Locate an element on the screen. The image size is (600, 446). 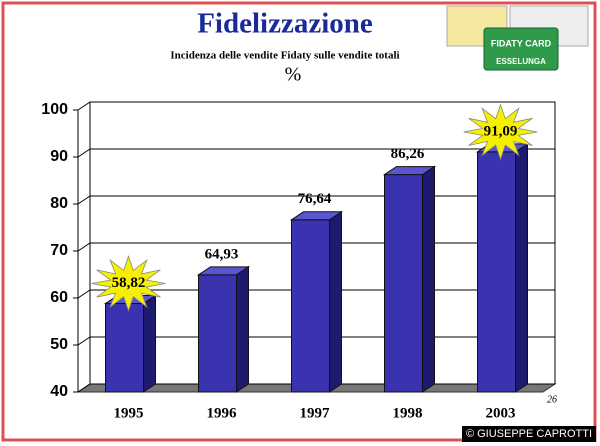
y-tick-label: 40 is located at coordinates (59, 391).